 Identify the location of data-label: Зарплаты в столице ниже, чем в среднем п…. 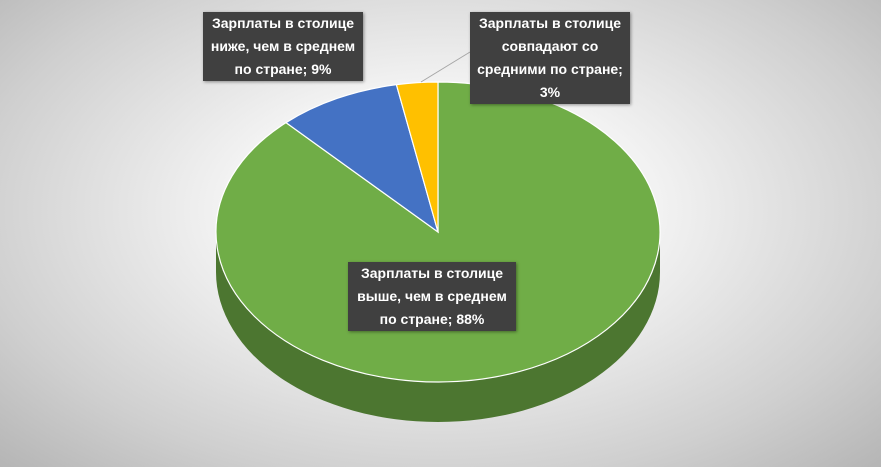
(283, 46).